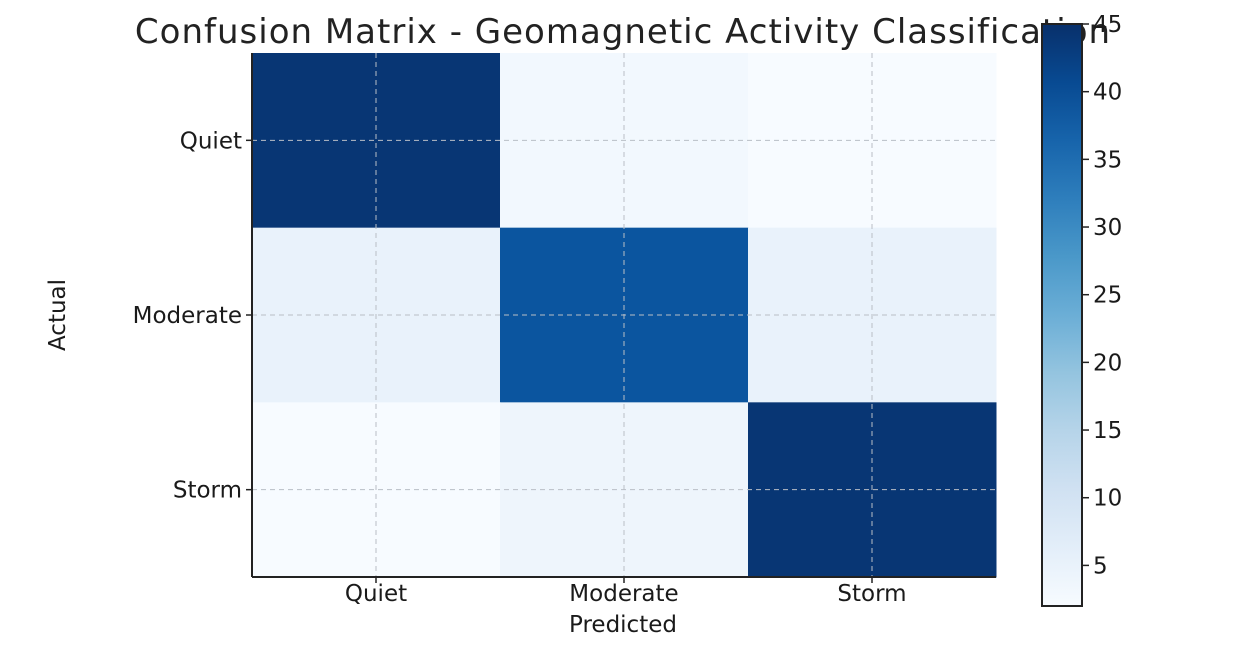  What do you see at coordinates (1107, 363) in the screenshot?
I see `colorbar-tick-label: 20` at bounding box center [1107, 363].